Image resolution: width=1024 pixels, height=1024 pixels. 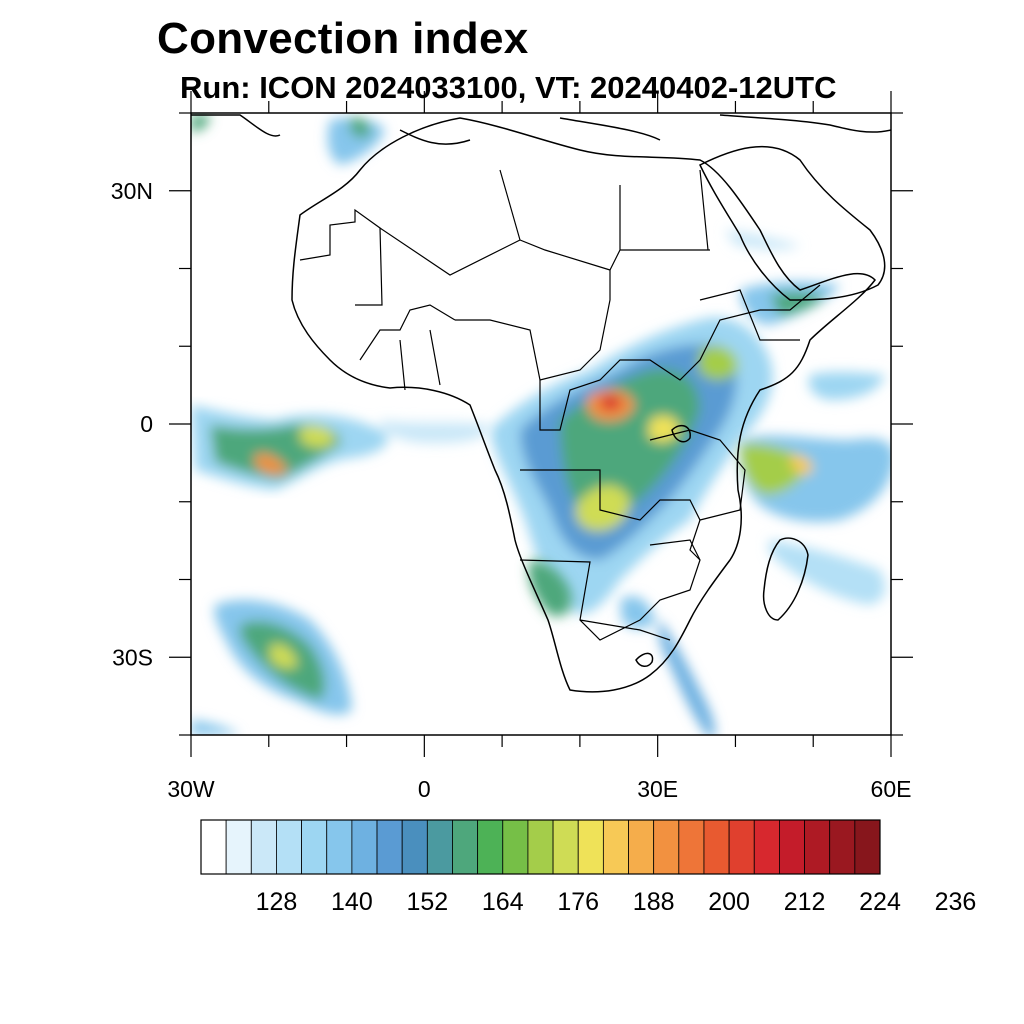 What do you see at coordinates (654, 902) in the screenshot?
I see `colorbar-label: 188` at bounding box center [654, 902].